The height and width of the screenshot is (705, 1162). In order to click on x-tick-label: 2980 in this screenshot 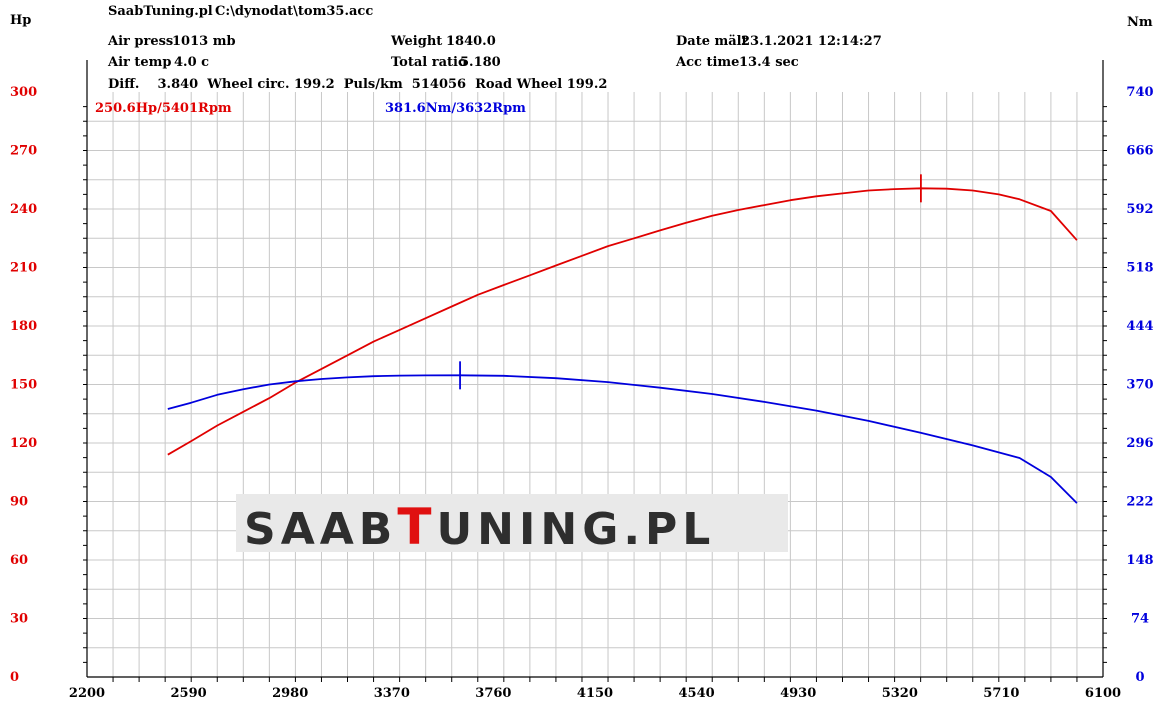, I will do `click(290, 693)`.